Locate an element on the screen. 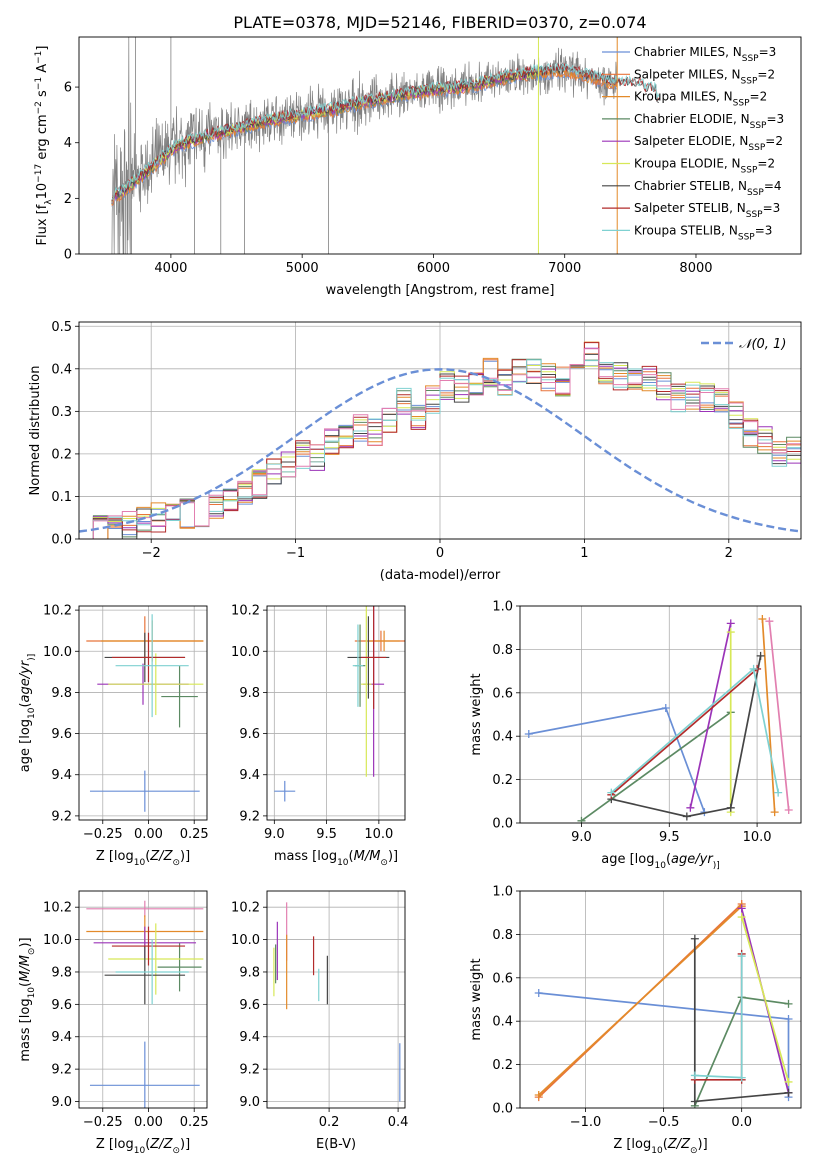 This screenshot has width=819, height=1170. series-chabrier-elodie is located at coordinates (656, 765).